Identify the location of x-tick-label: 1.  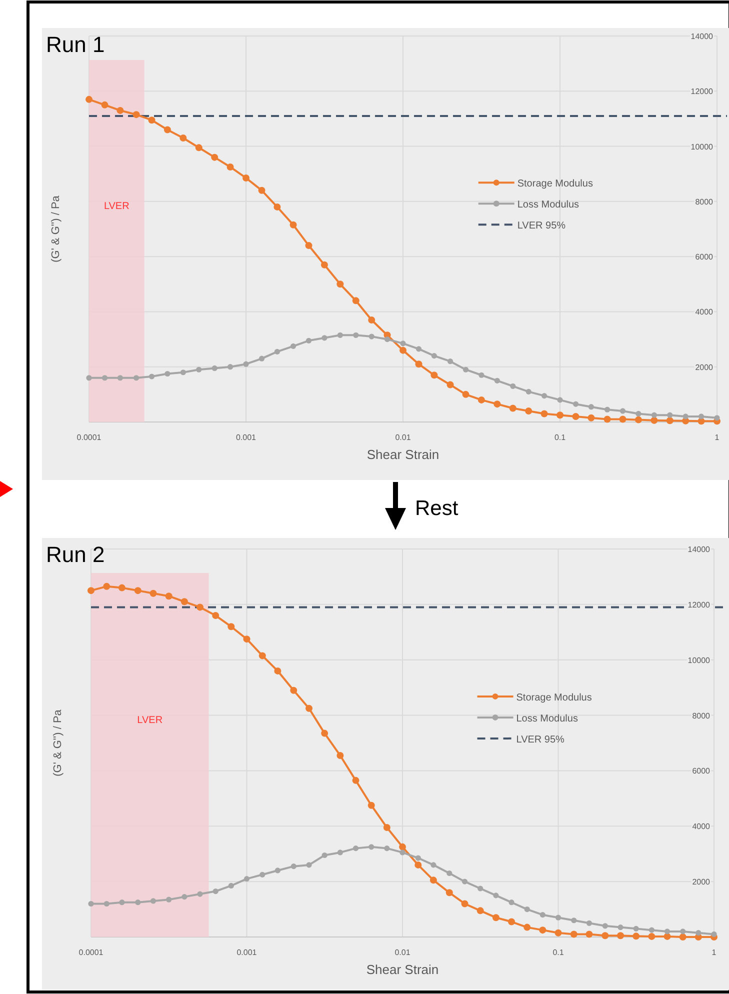
(714, 952).